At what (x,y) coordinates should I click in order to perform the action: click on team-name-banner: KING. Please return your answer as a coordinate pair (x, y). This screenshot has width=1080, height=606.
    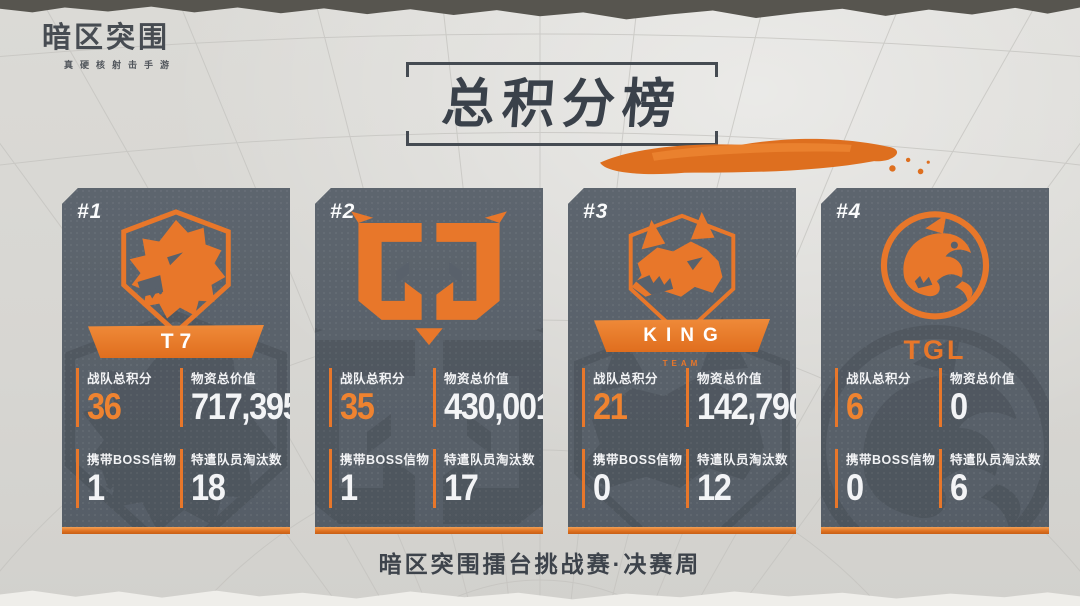
    Looking at the image, I should click on (682, 335).